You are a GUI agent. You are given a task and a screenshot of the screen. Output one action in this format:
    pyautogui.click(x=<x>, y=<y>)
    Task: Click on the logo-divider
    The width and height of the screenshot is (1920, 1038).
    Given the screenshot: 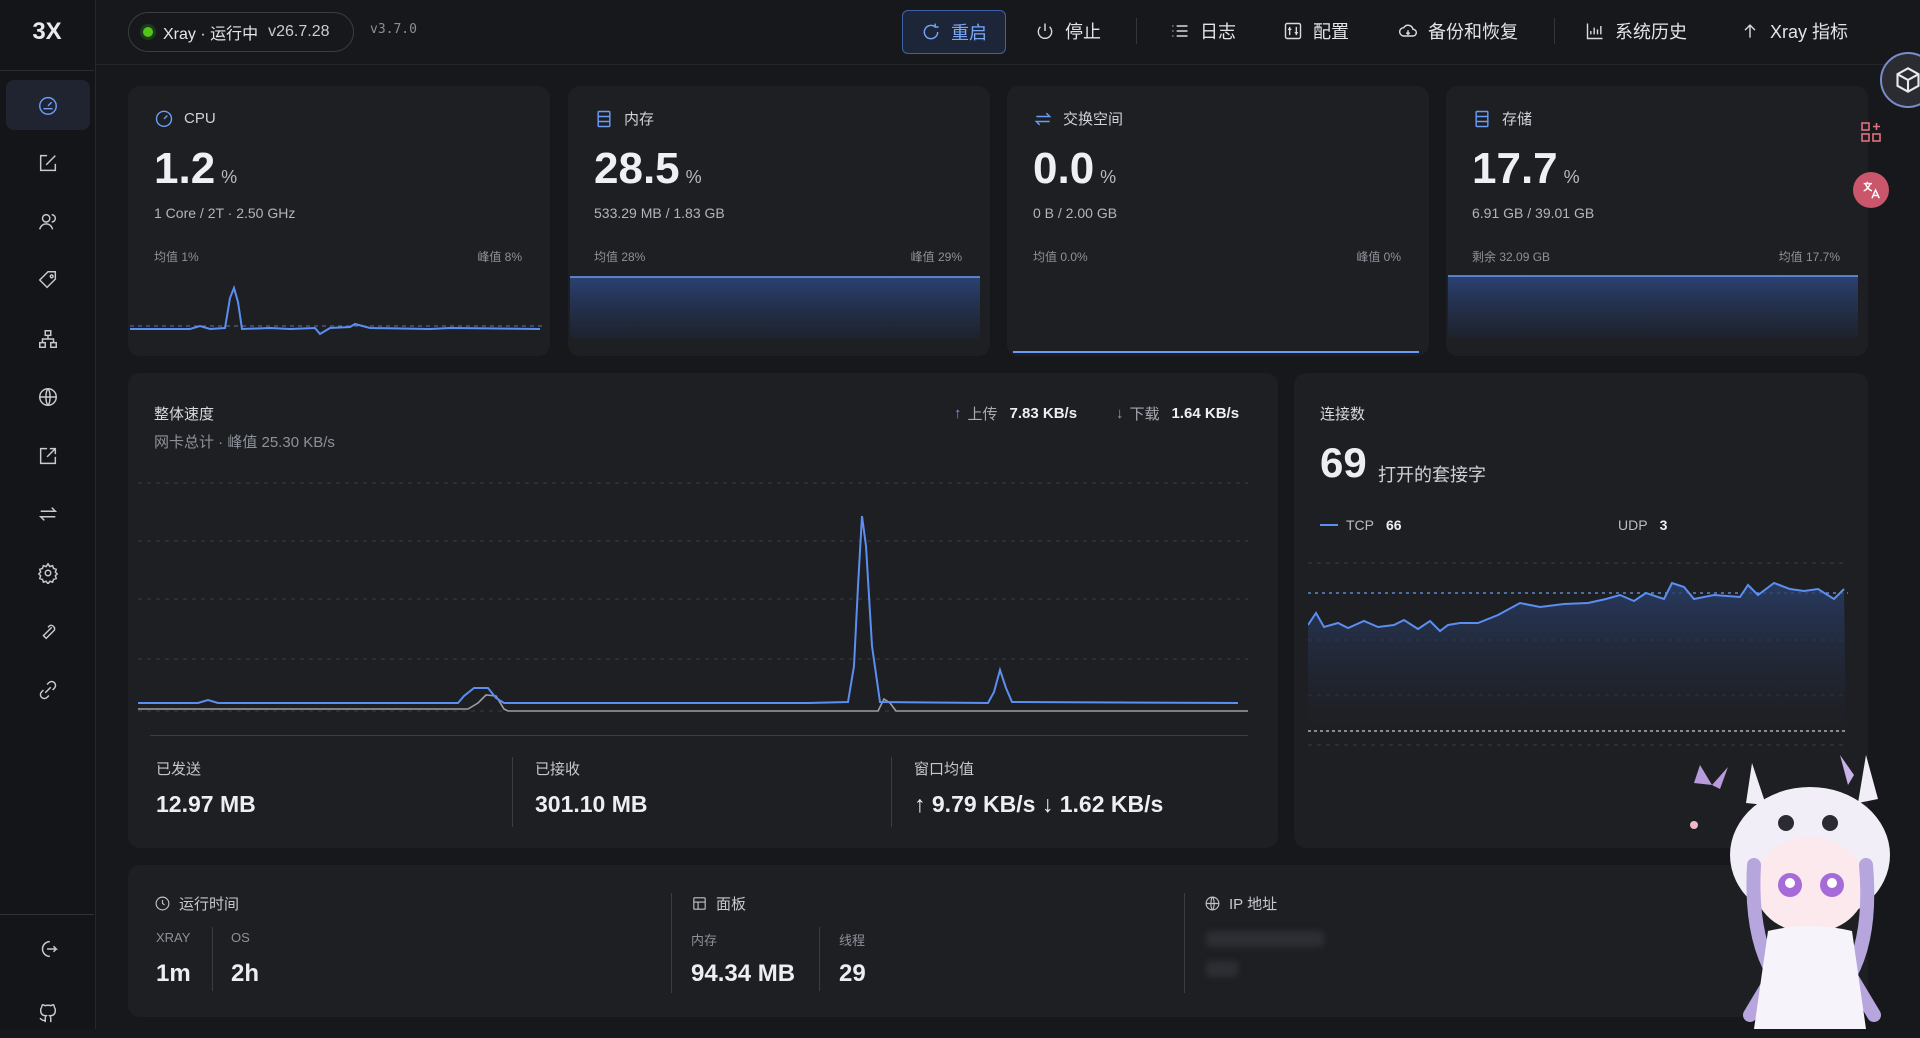 What is the action you would take?
    pyautogui.click(x=47, y=70)
    